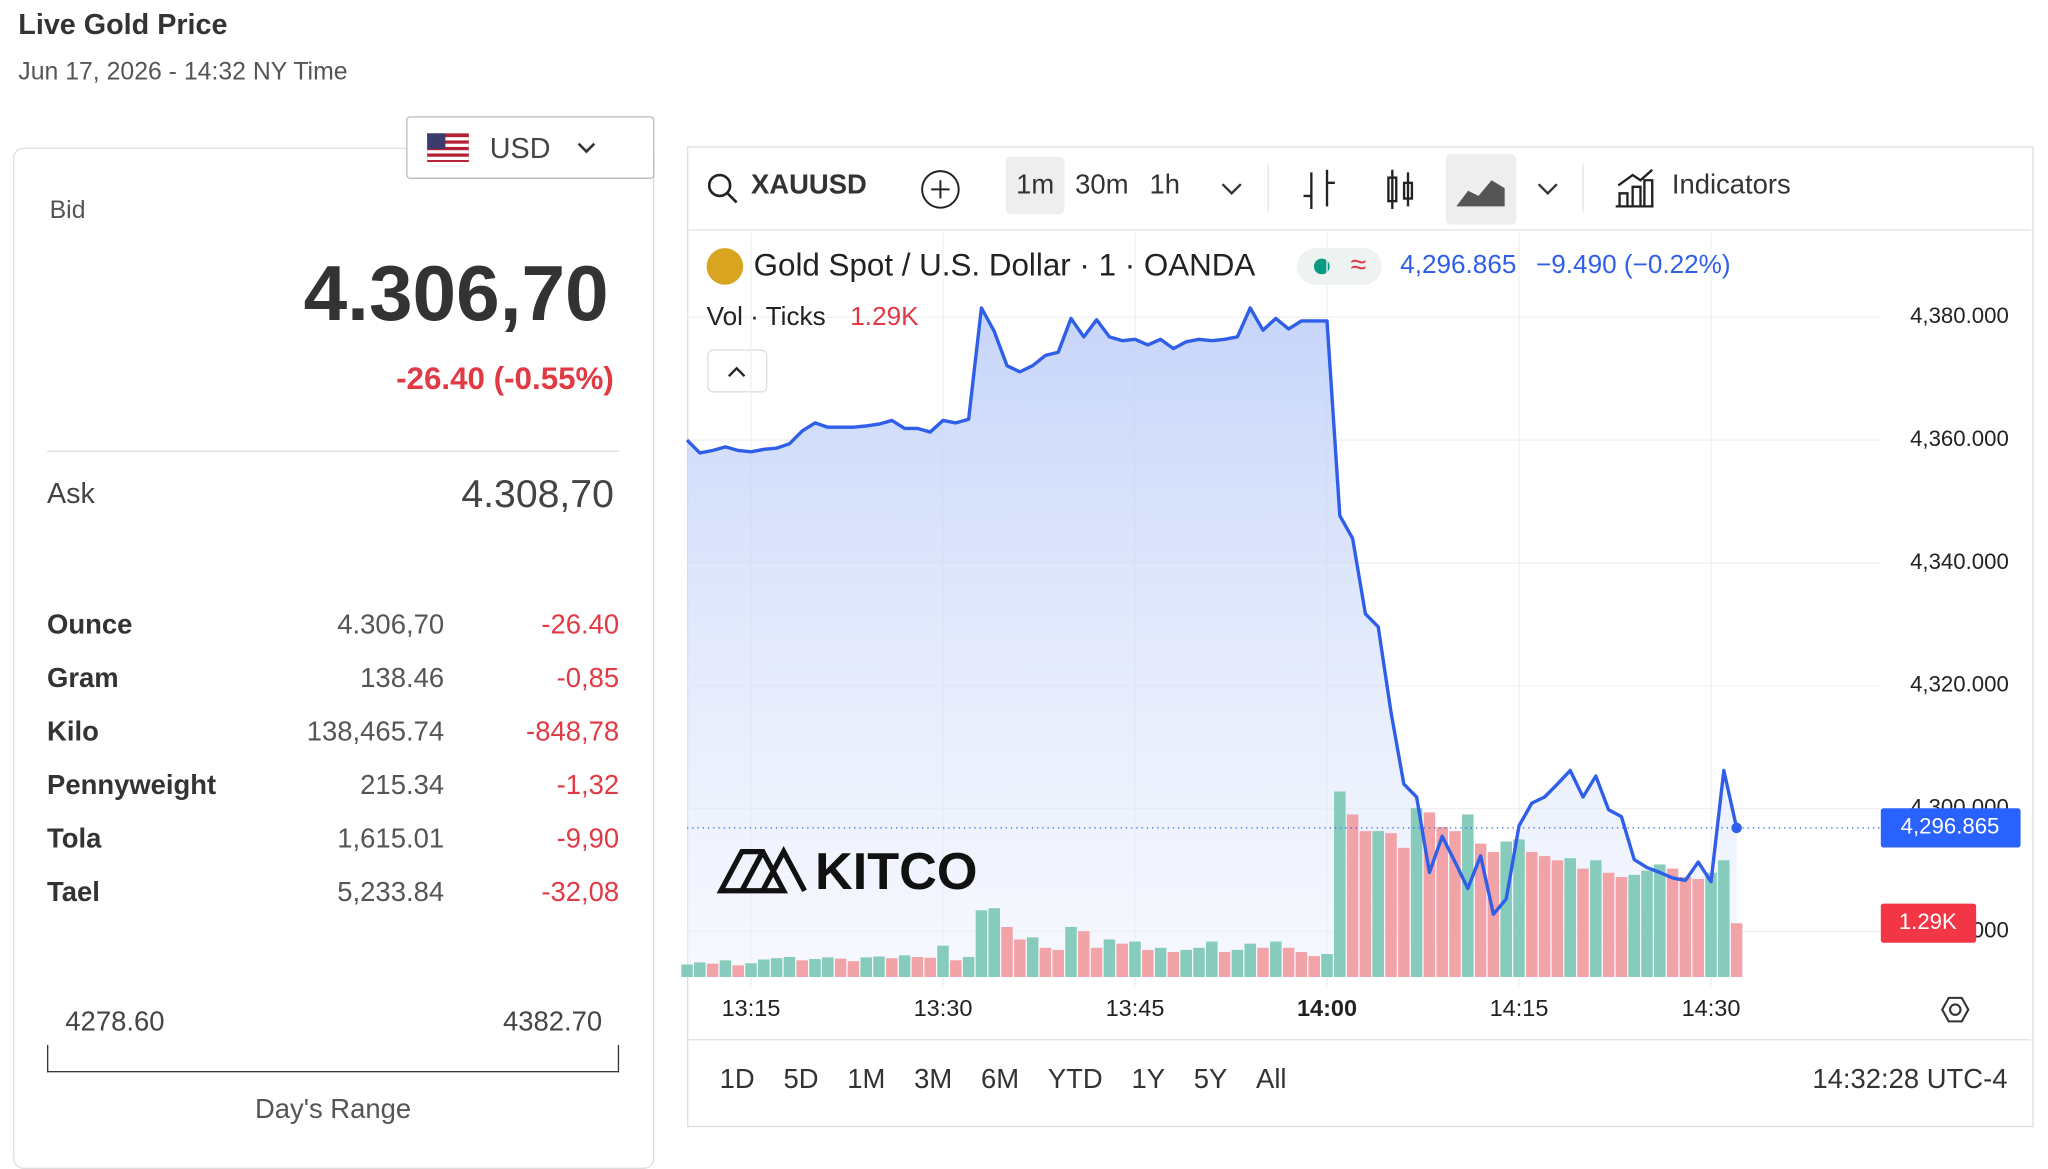  What do you see at coordinates (761, 870) in the screenshot?
I see `watermark-logo` at bounding box center [761, 870].